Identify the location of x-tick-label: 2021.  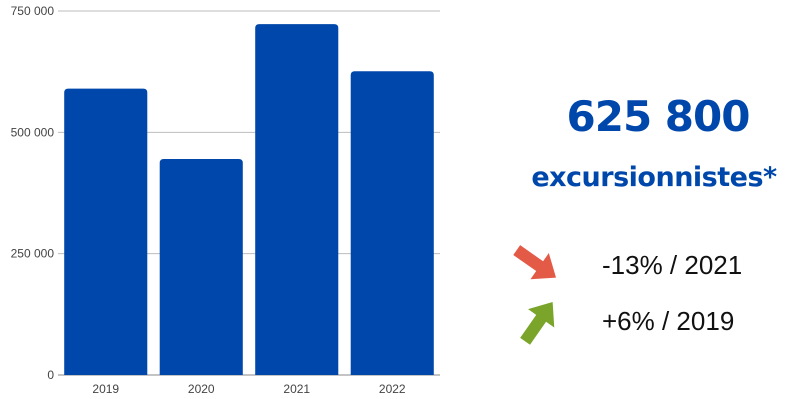
(296, 389).